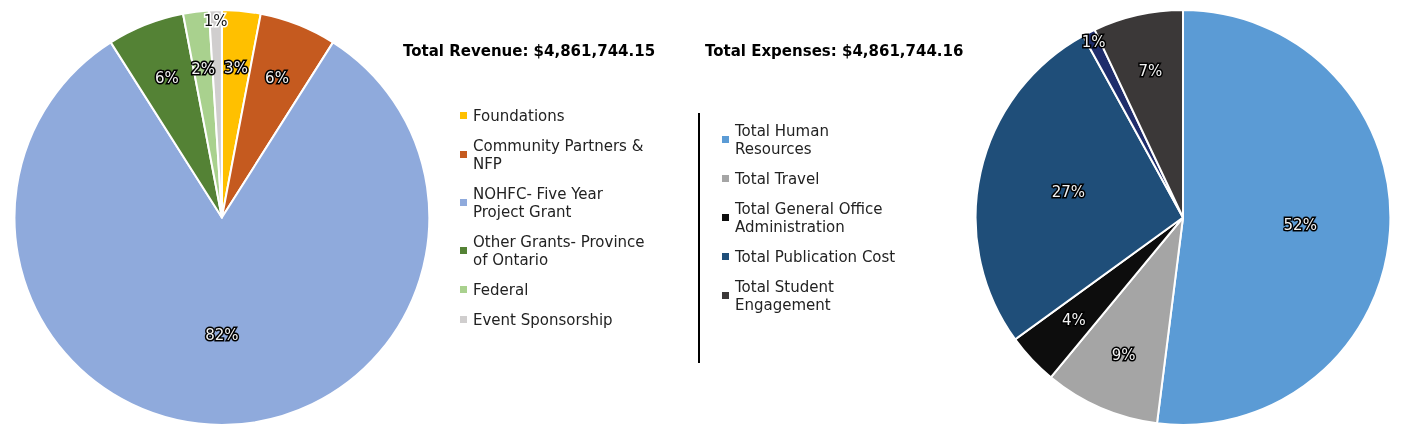 This screenshot has height=435, width=1413. What do you see at coordinates (811, 217) in the screenshot?
I see `legend-label: Total General Office Administration` at bounding box center [811, 217].